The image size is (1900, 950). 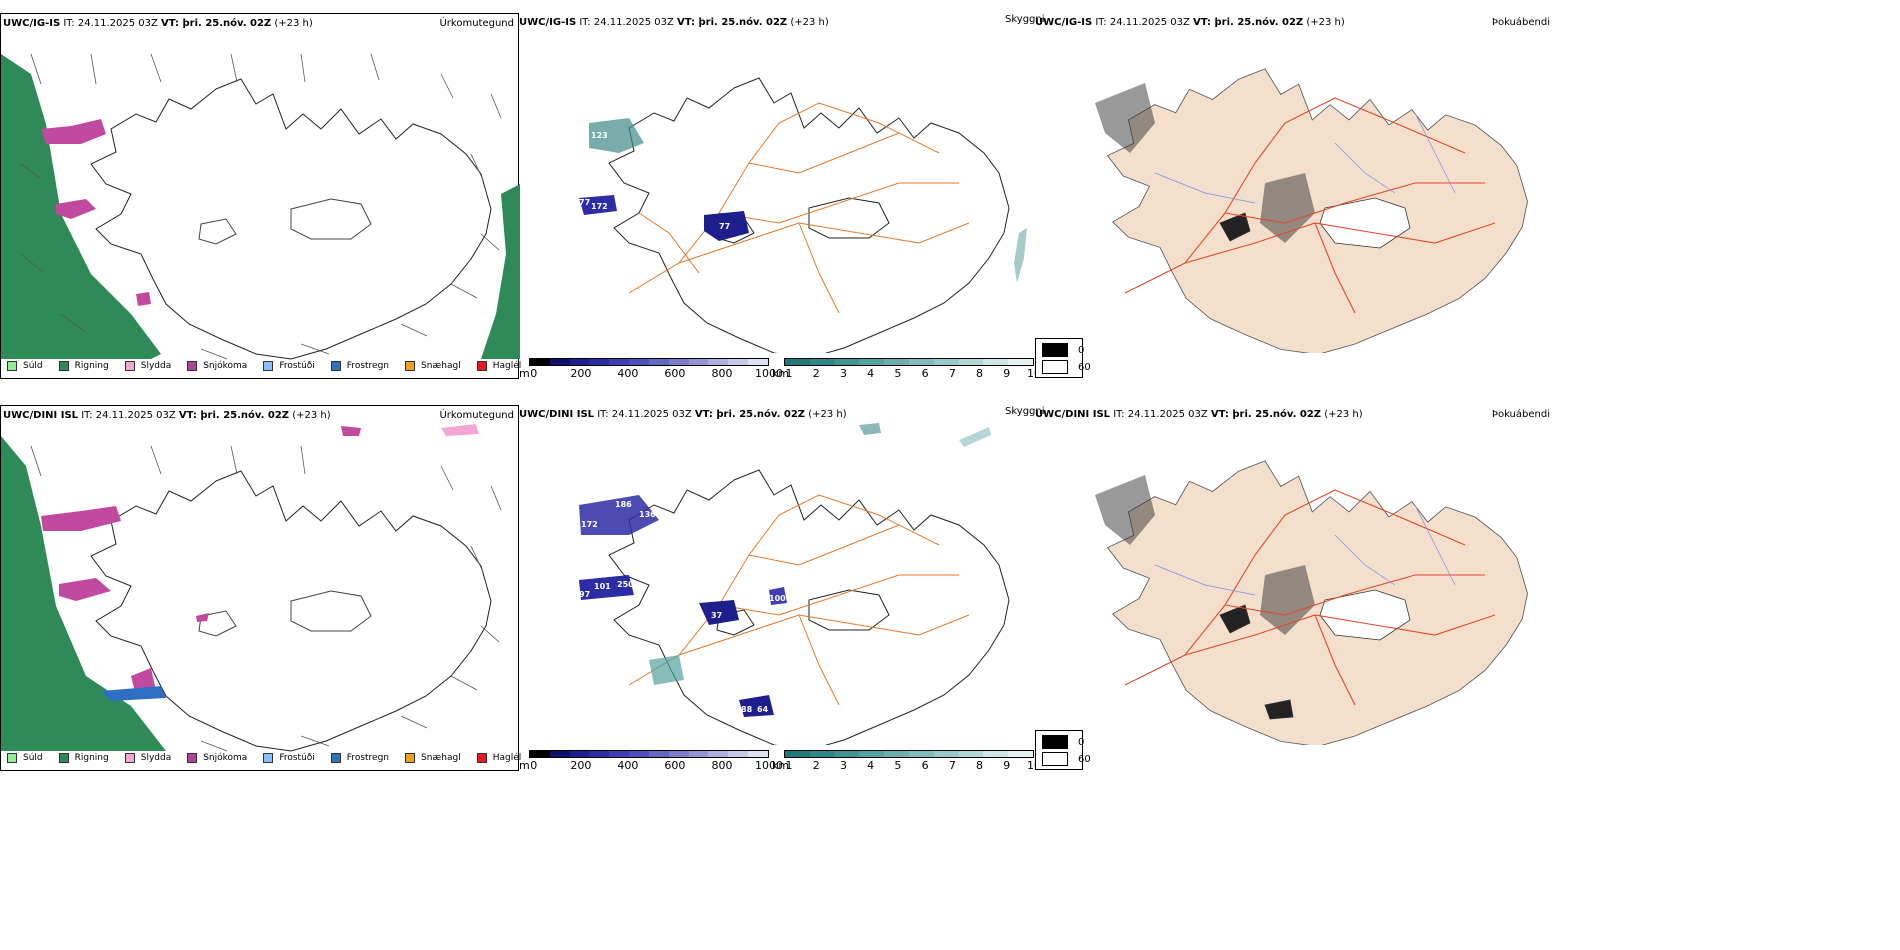 I want to click on map-label: 100, so click(x=777, y=598).